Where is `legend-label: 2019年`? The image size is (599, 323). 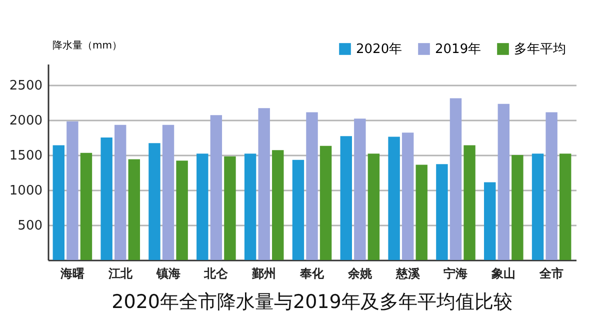
legend-label: 2019年 is located at coordinates (458, 49).